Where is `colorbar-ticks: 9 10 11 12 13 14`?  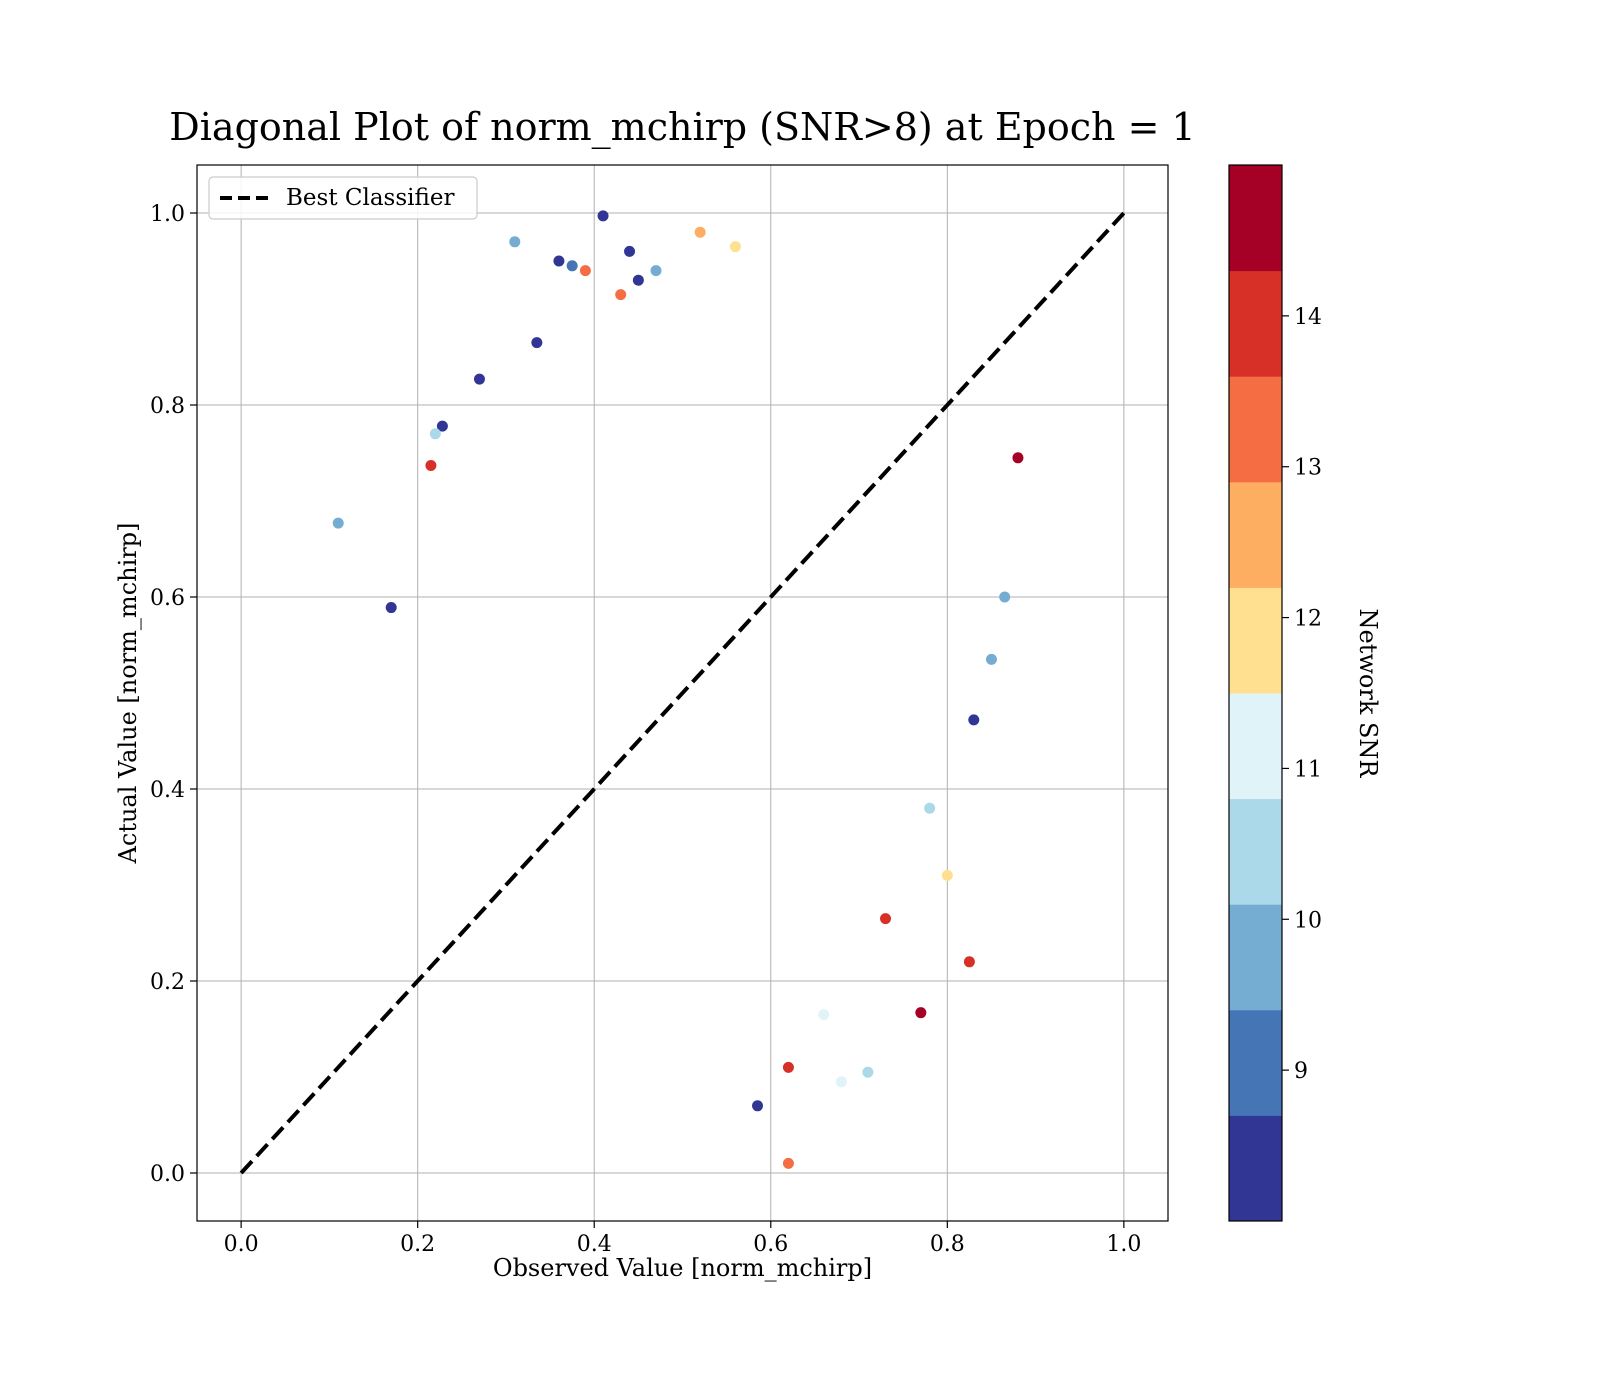 colorbar-ticks: 9 10 11 12 13 14 is located at coordinates (1302, 694).